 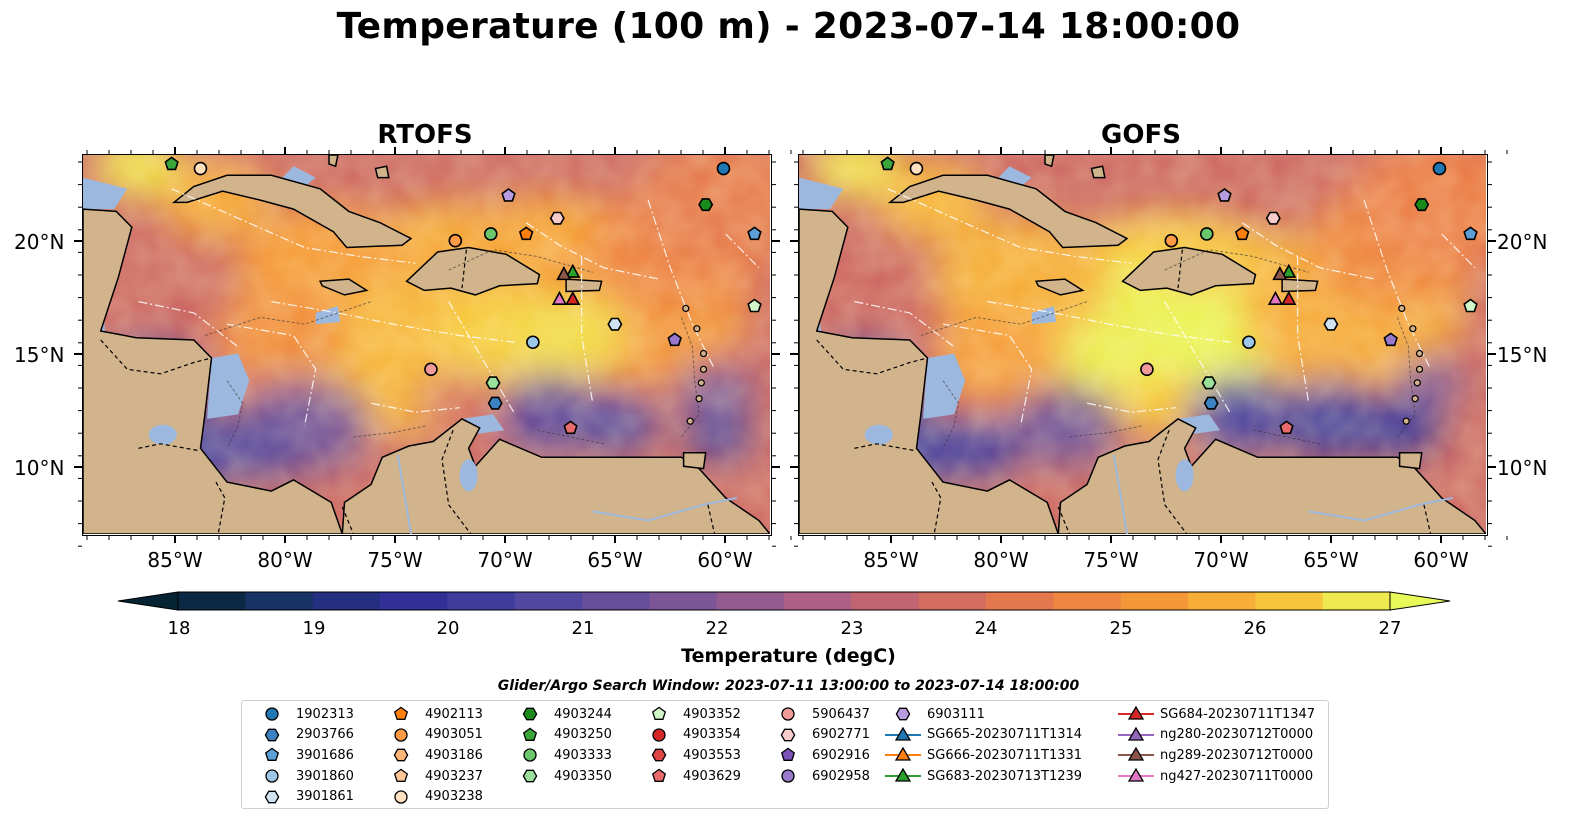 What do you see at coordinates (712, 755) in the screenshot?
I see `legend-label: 4903553` at bounding box center [712, 755].